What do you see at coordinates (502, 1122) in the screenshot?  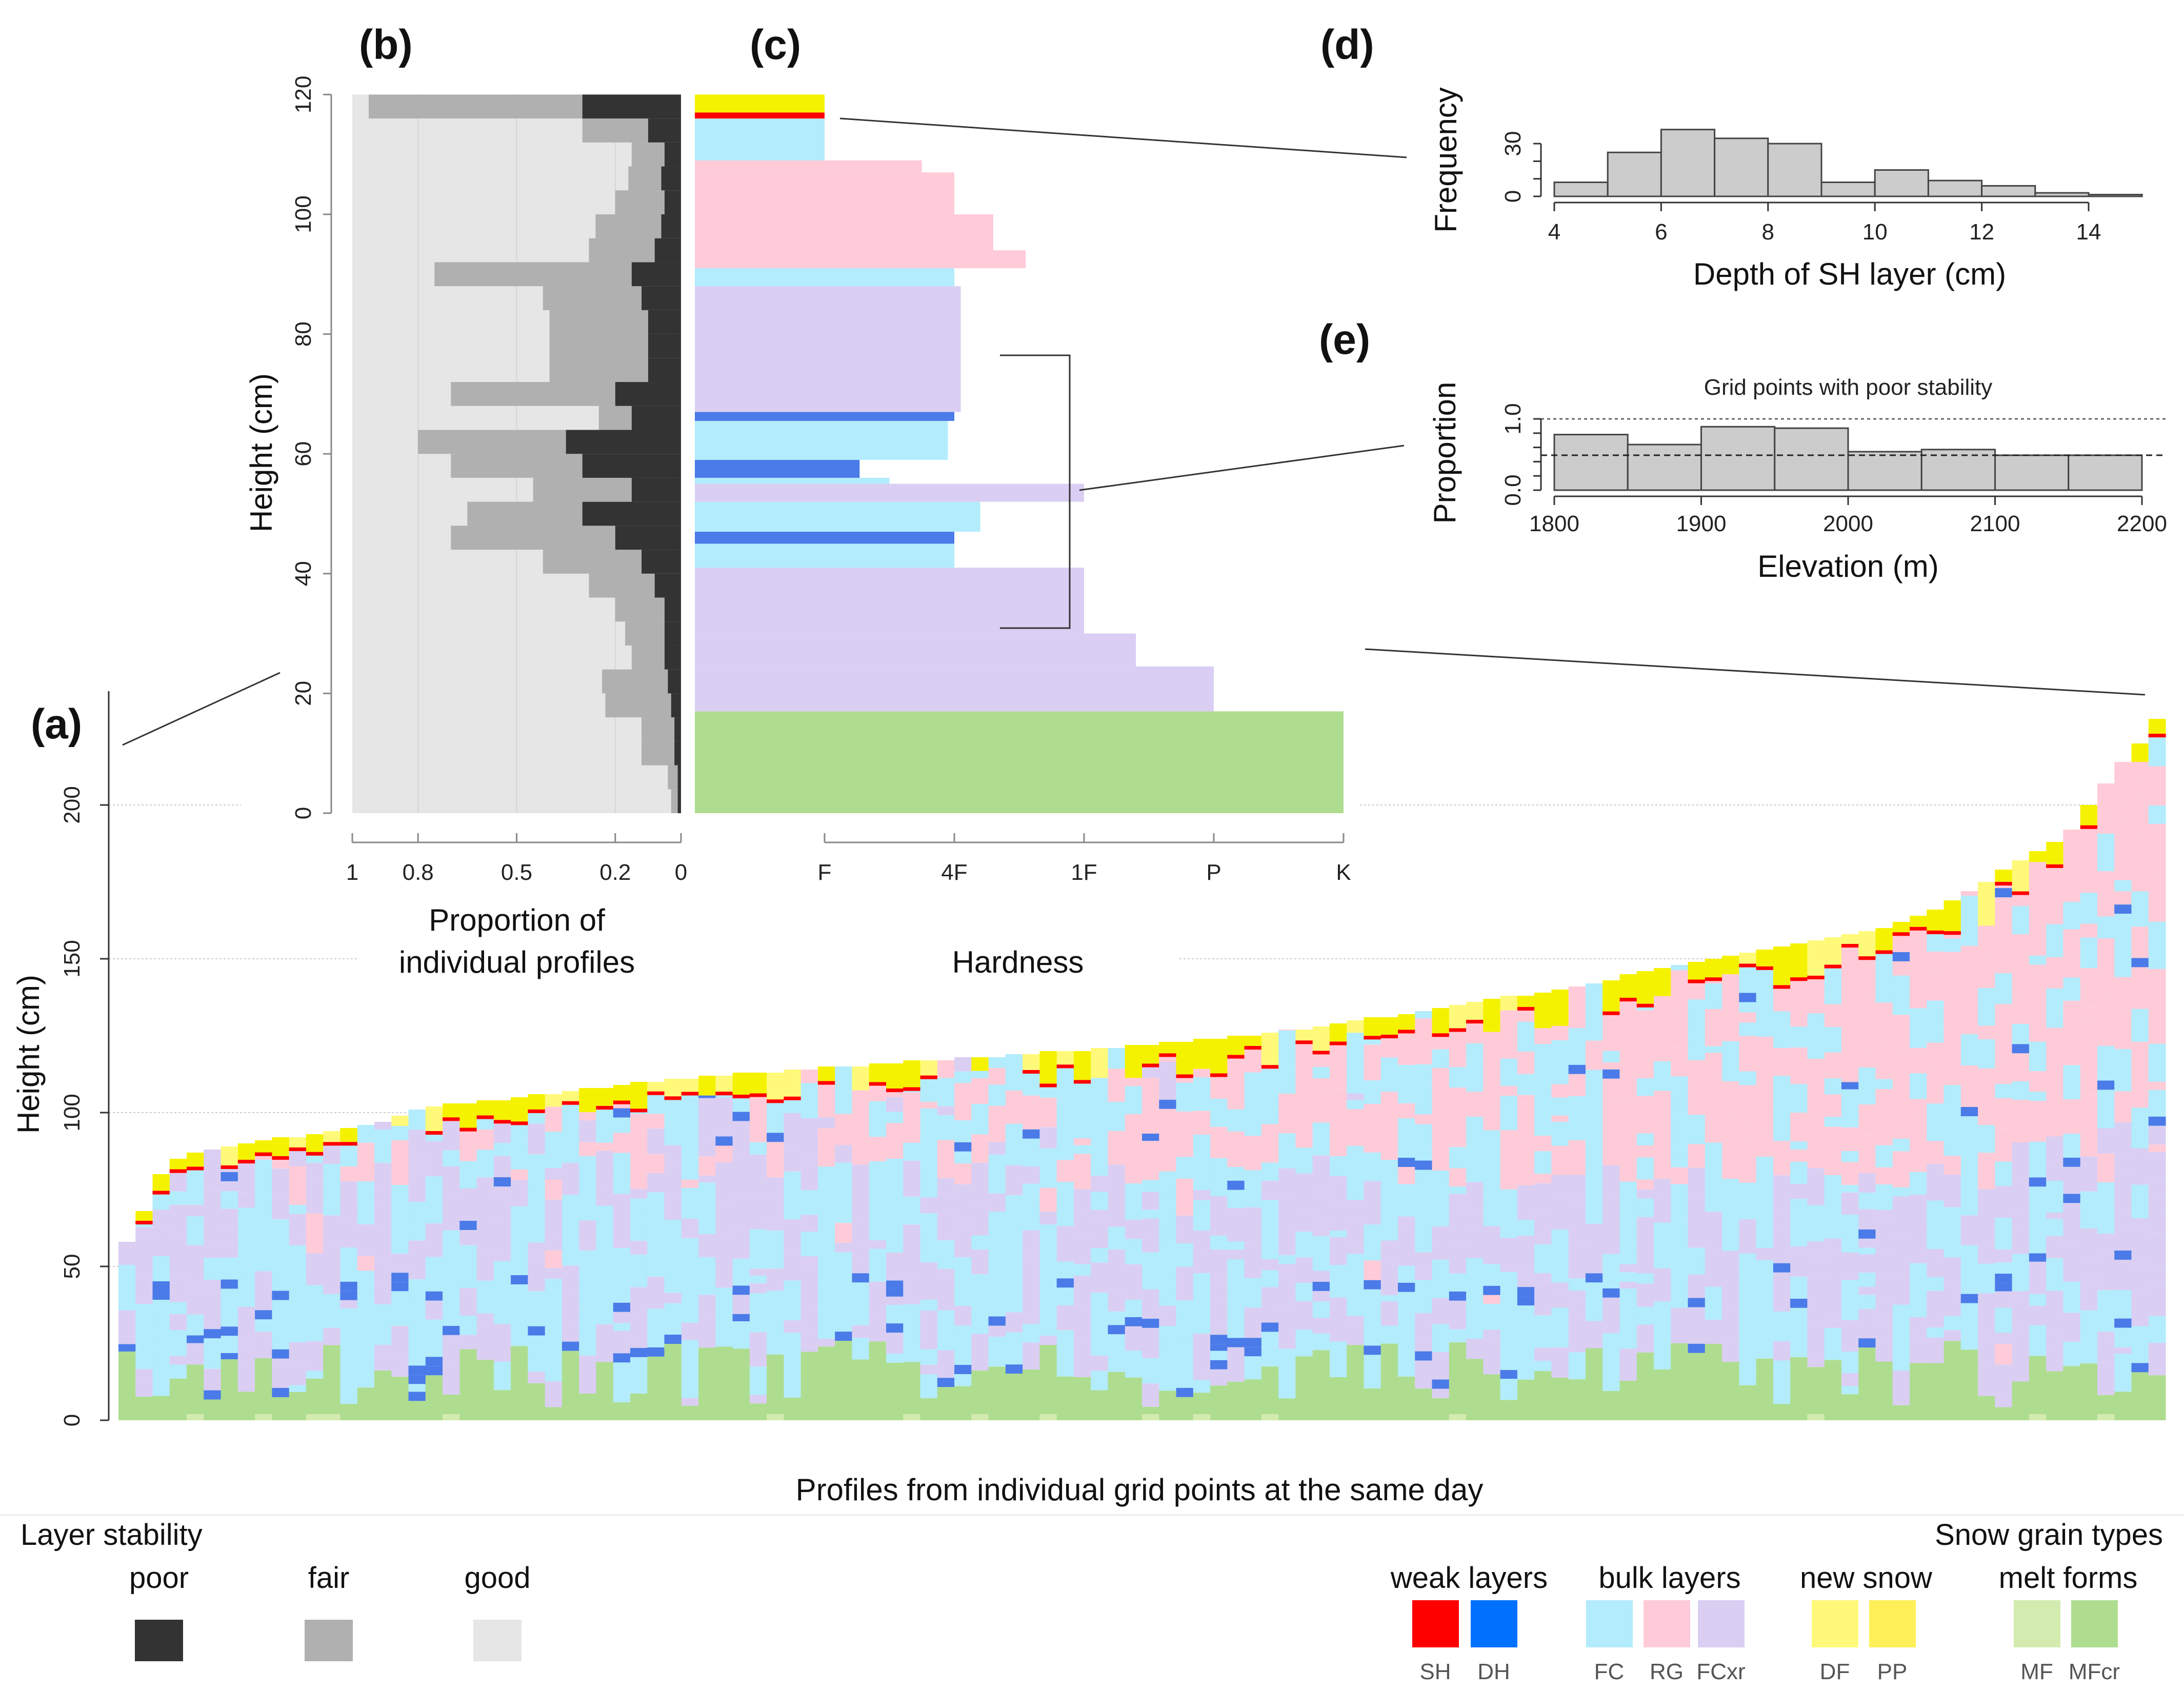 I see `layer-SH` at bounding box center [502, 1122].